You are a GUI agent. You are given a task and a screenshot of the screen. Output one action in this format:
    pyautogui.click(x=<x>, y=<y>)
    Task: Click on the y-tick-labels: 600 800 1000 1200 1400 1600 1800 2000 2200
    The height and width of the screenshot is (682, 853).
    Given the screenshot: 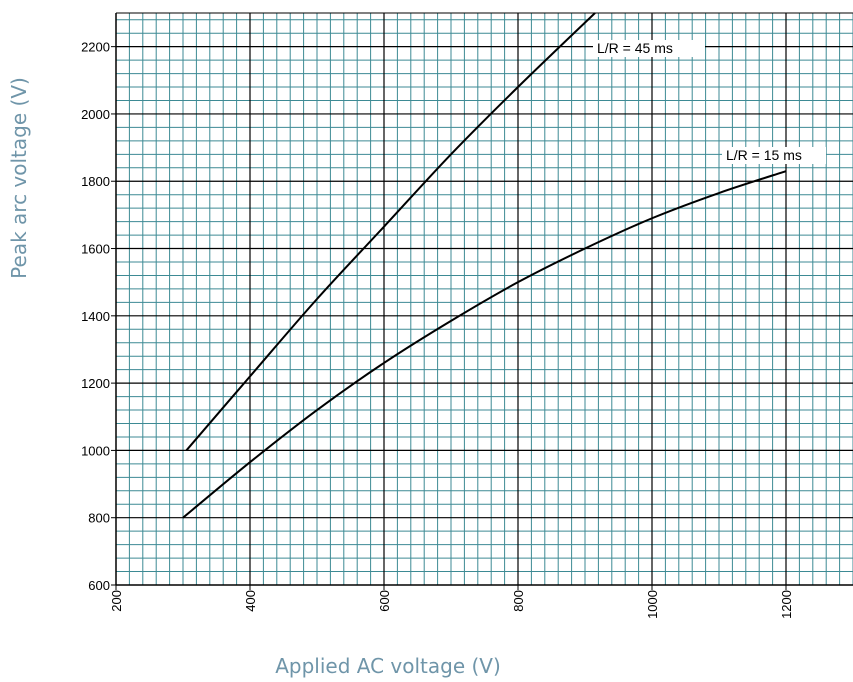 What is the action you would take?
    pyautogui.click(x=98, y=316)
    